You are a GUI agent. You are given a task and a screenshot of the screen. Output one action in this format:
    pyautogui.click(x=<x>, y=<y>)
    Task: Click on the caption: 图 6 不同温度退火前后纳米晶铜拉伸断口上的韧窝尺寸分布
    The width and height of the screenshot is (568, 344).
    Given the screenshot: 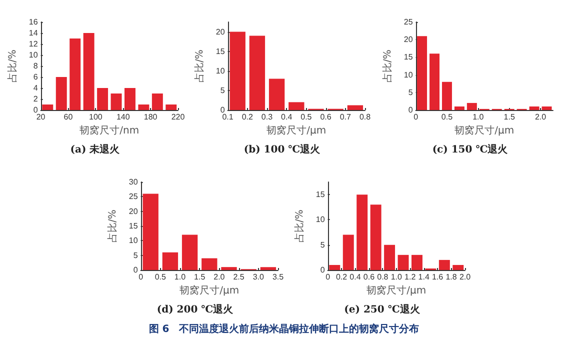 What is the action you would take?
    pyautogui.click(x=284, y=329)
    